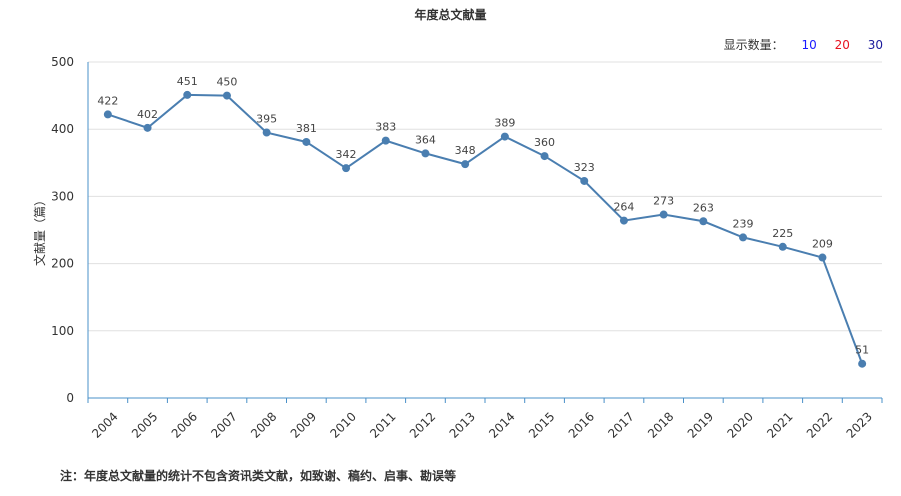 The image size is (901, 496). I want to click on y-tick-label: 0, so click(70, 398).